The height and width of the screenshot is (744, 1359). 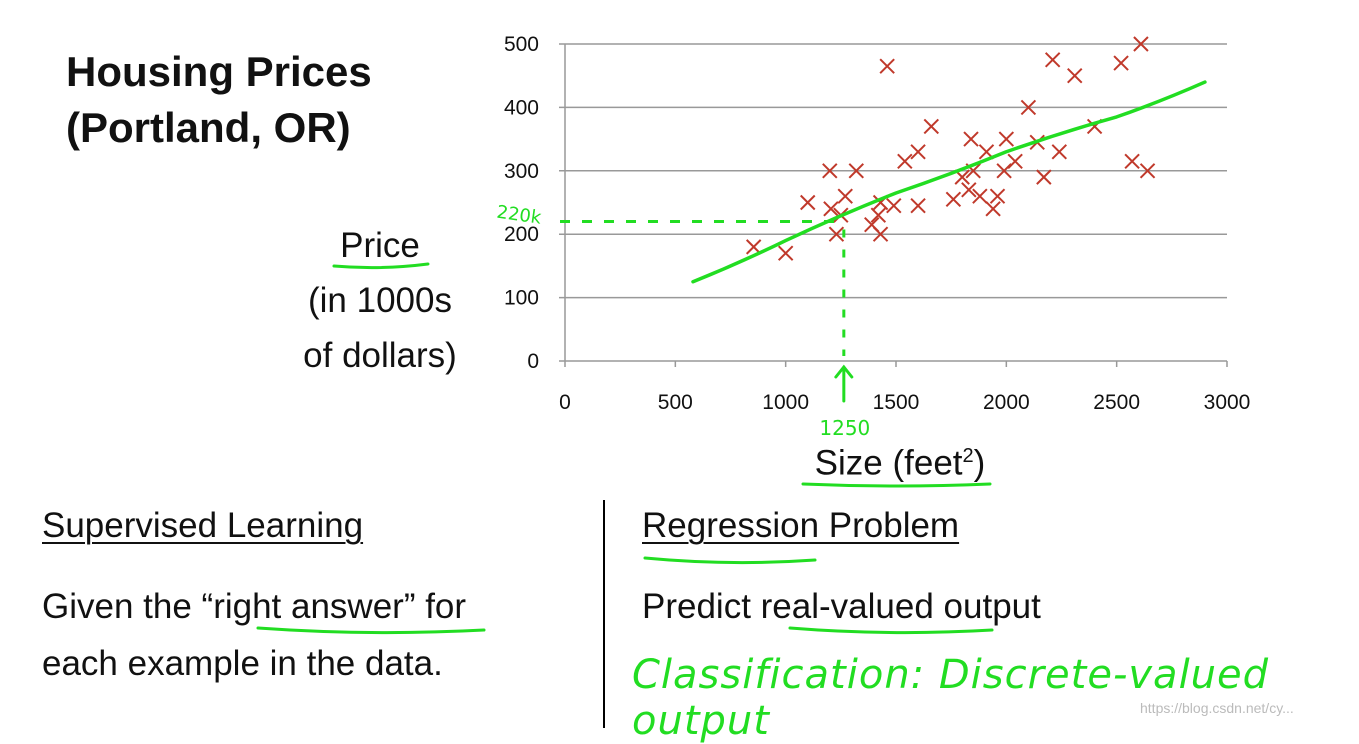 What do you see at coordinates (219, 100) in the screenshot?
I see `slide-title: Housing Prices (Portland, OR)` at bounding box center [219, 100].